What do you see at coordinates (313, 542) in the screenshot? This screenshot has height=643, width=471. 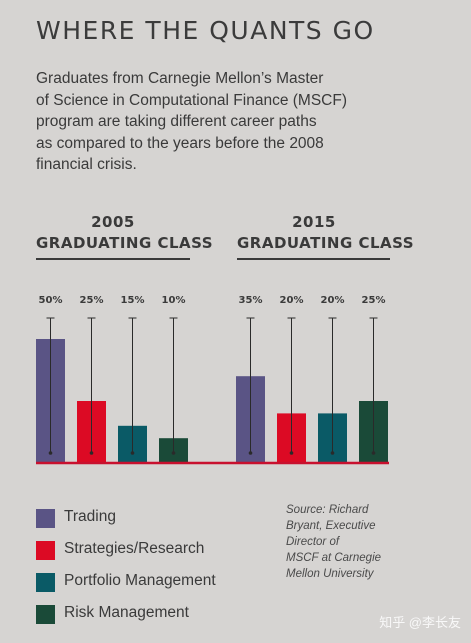 I see `source-line: Director of` at bounding box center [313, 542].